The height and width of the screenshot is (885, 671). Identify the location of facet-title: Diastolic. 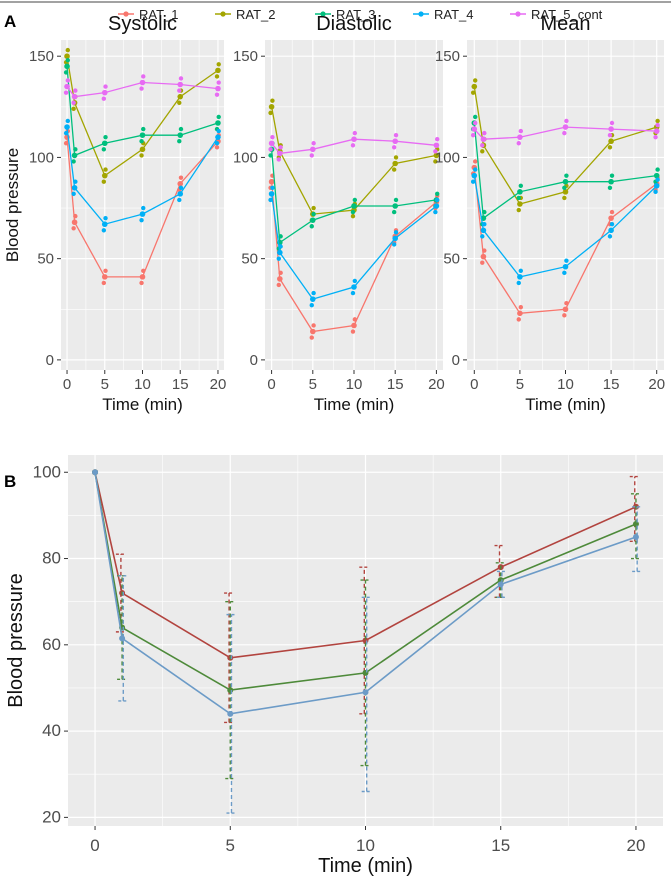
(354, 24).